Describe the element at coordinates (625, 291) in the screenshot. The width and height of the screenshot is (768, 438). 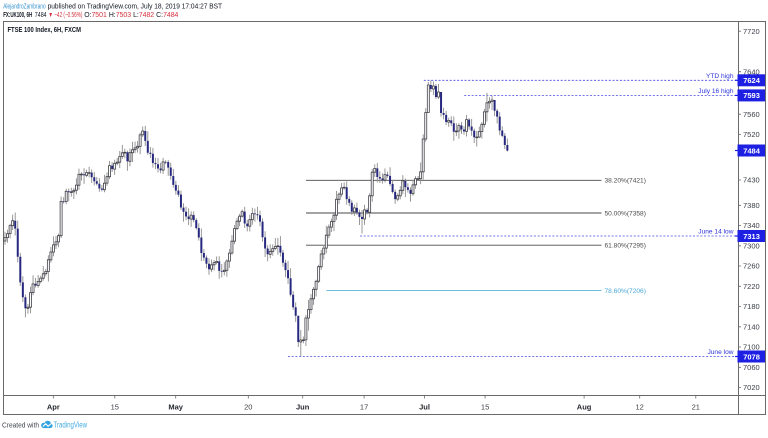
I see `svg-text: 78.60%(7206)` at that location.